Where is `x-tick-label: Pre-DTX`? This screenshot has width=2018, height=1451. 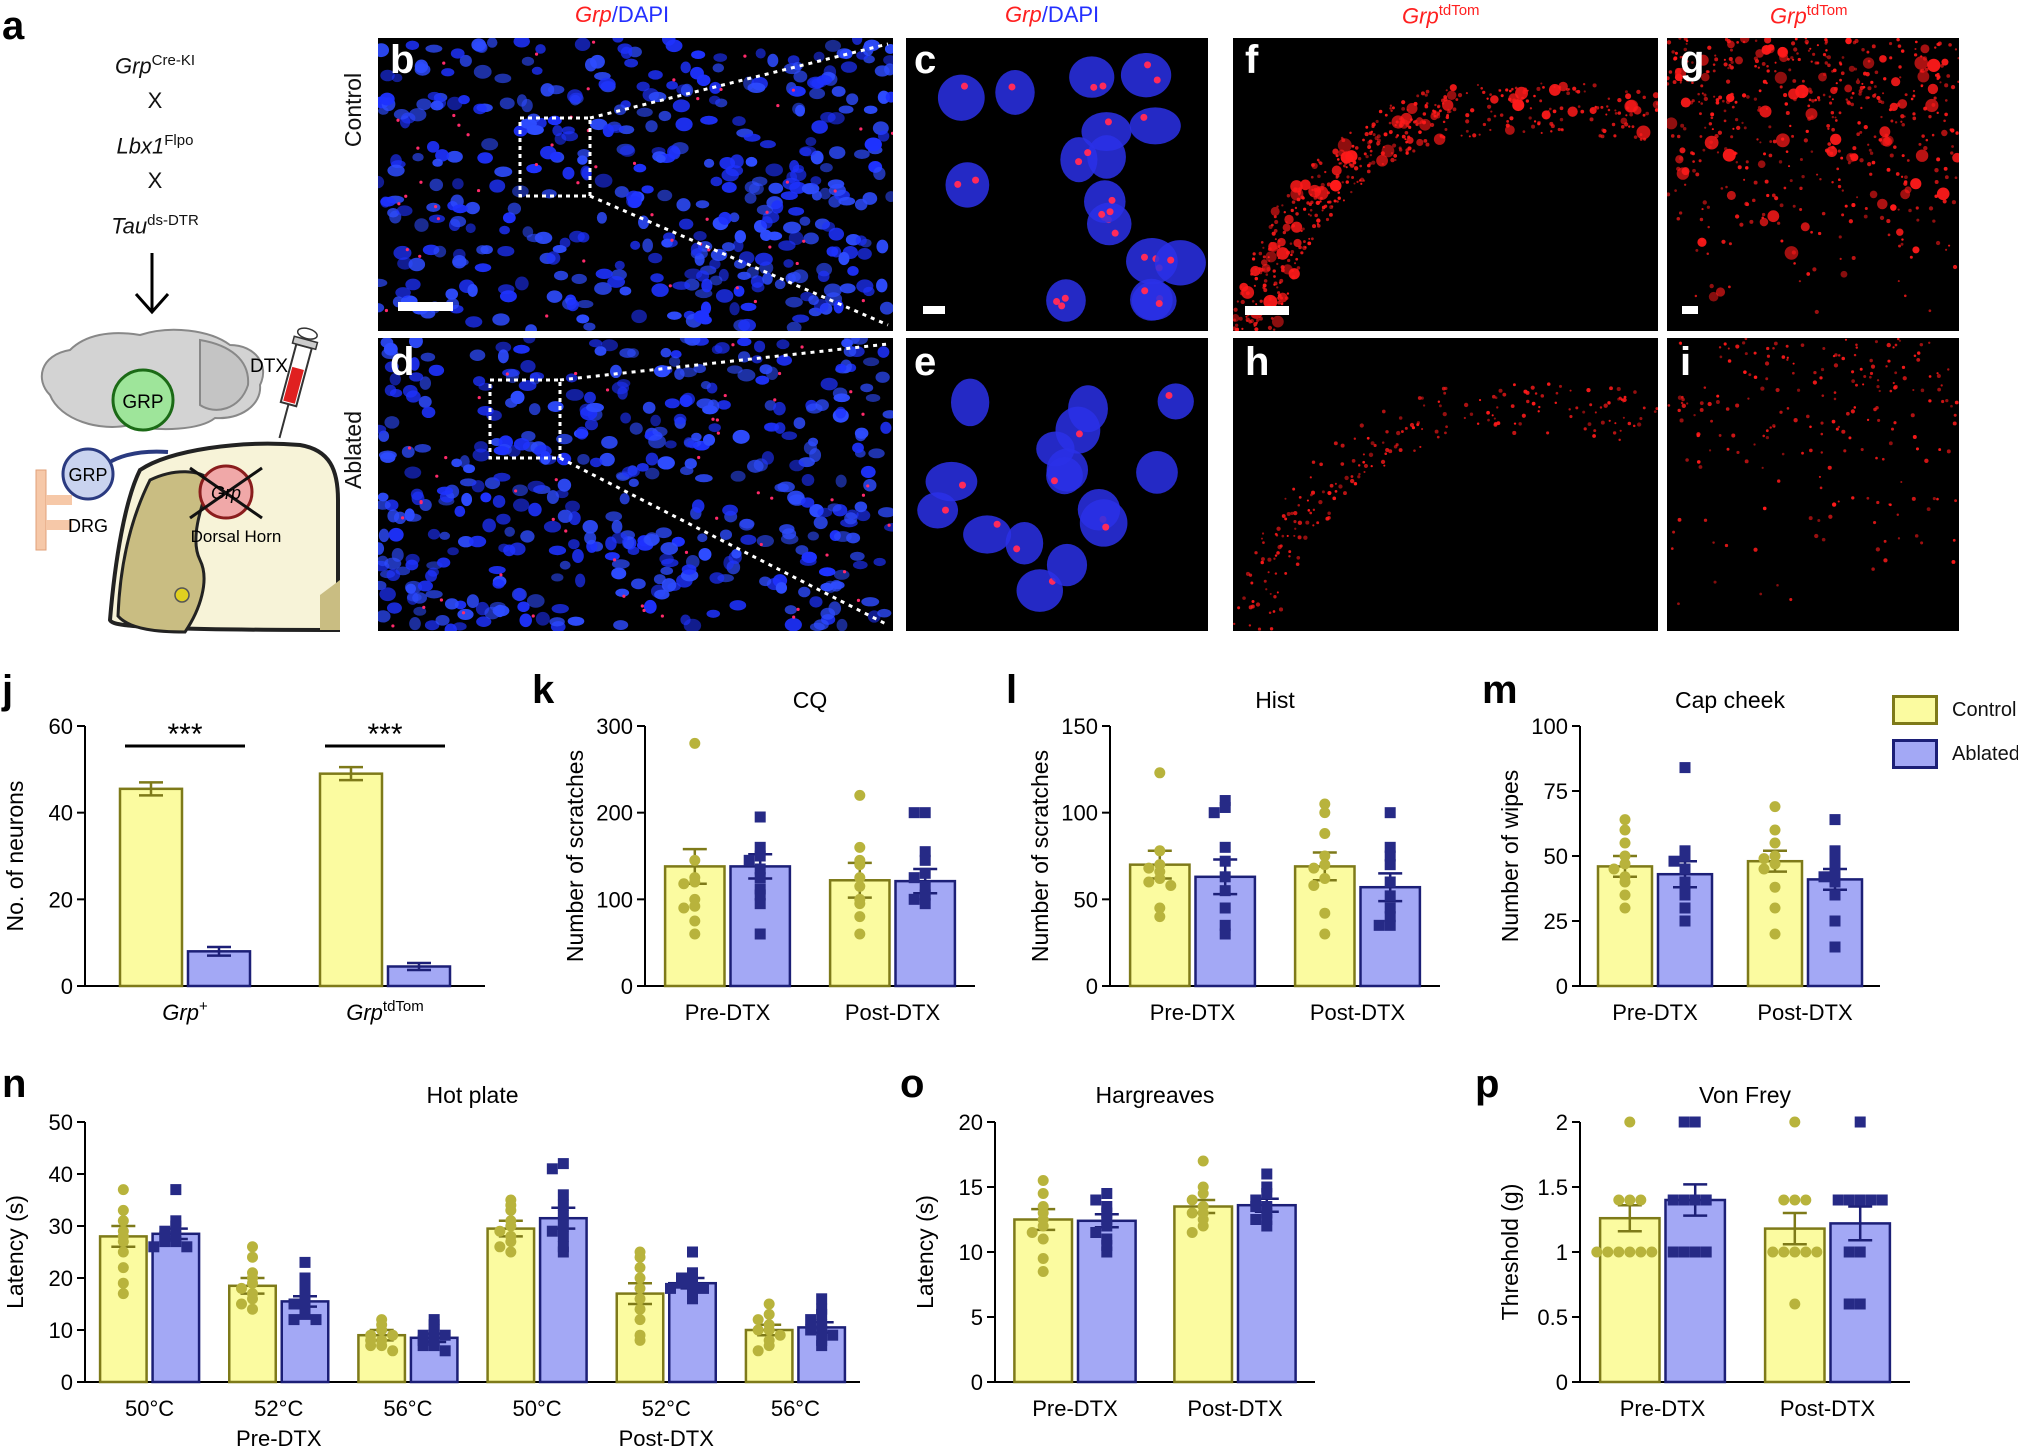
x-tick-label: Pre-DTX is located at coordinates (1193, 1012).